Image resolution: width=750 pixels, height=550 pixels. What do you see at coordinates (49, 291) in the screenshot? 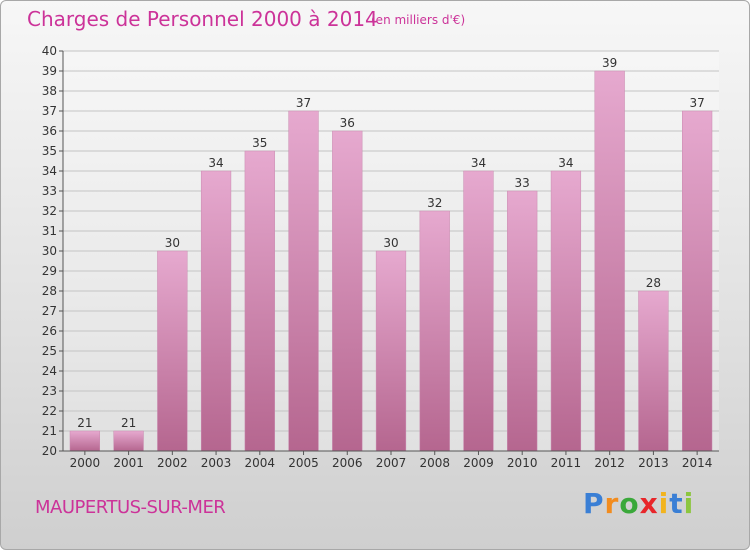
I see `y-tick-label: 28` at bounding box center [49, 291].